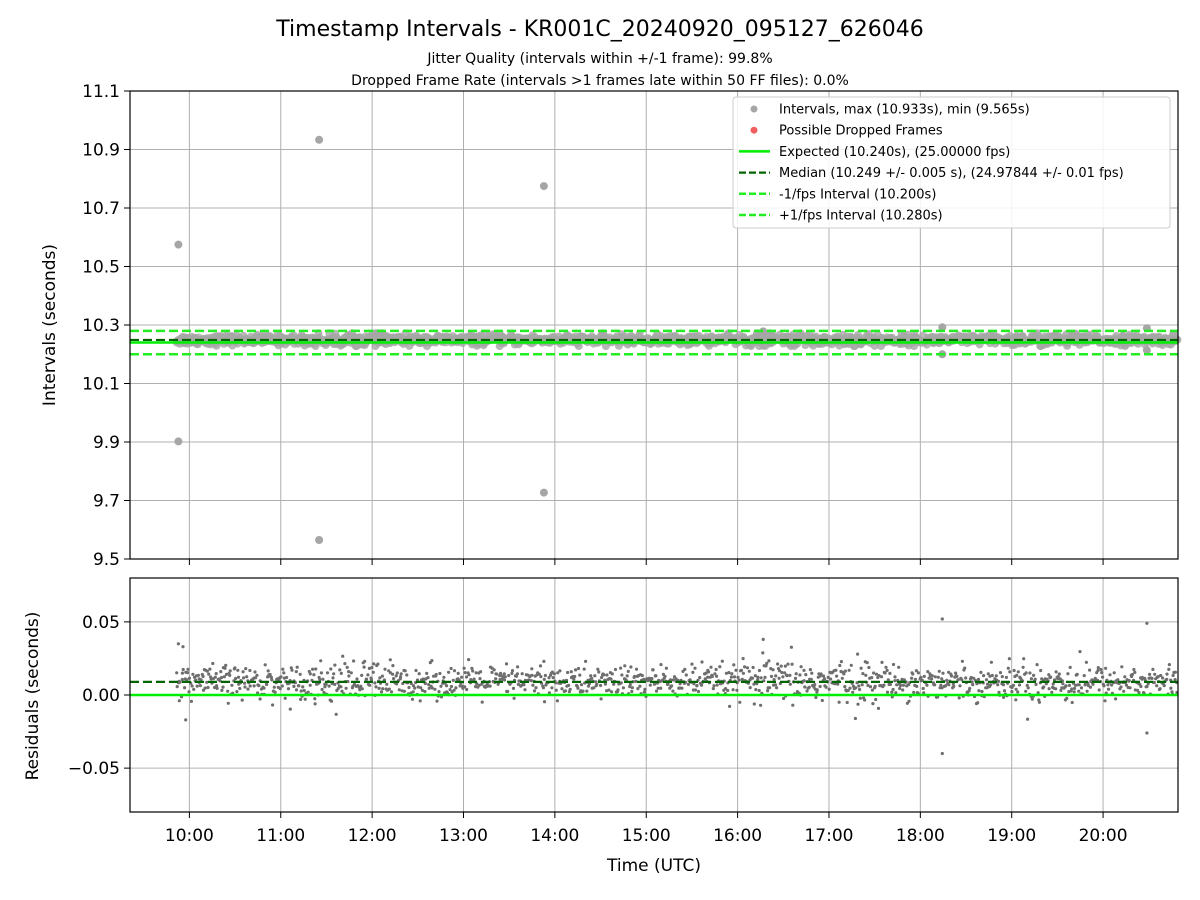 The width and height of the screenshot is (1200, 900). I want to click on legend-label: Possible Dropped Frames, so click(861, 131).